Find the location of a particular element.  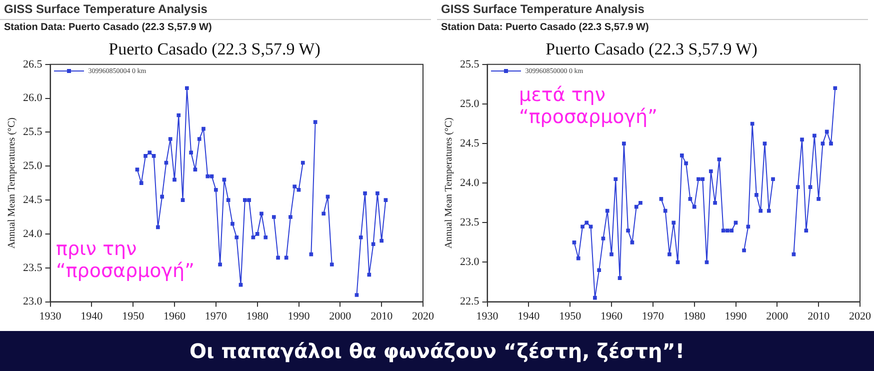

y-tick-label: 25.5 is located at coordinates (33, 132).